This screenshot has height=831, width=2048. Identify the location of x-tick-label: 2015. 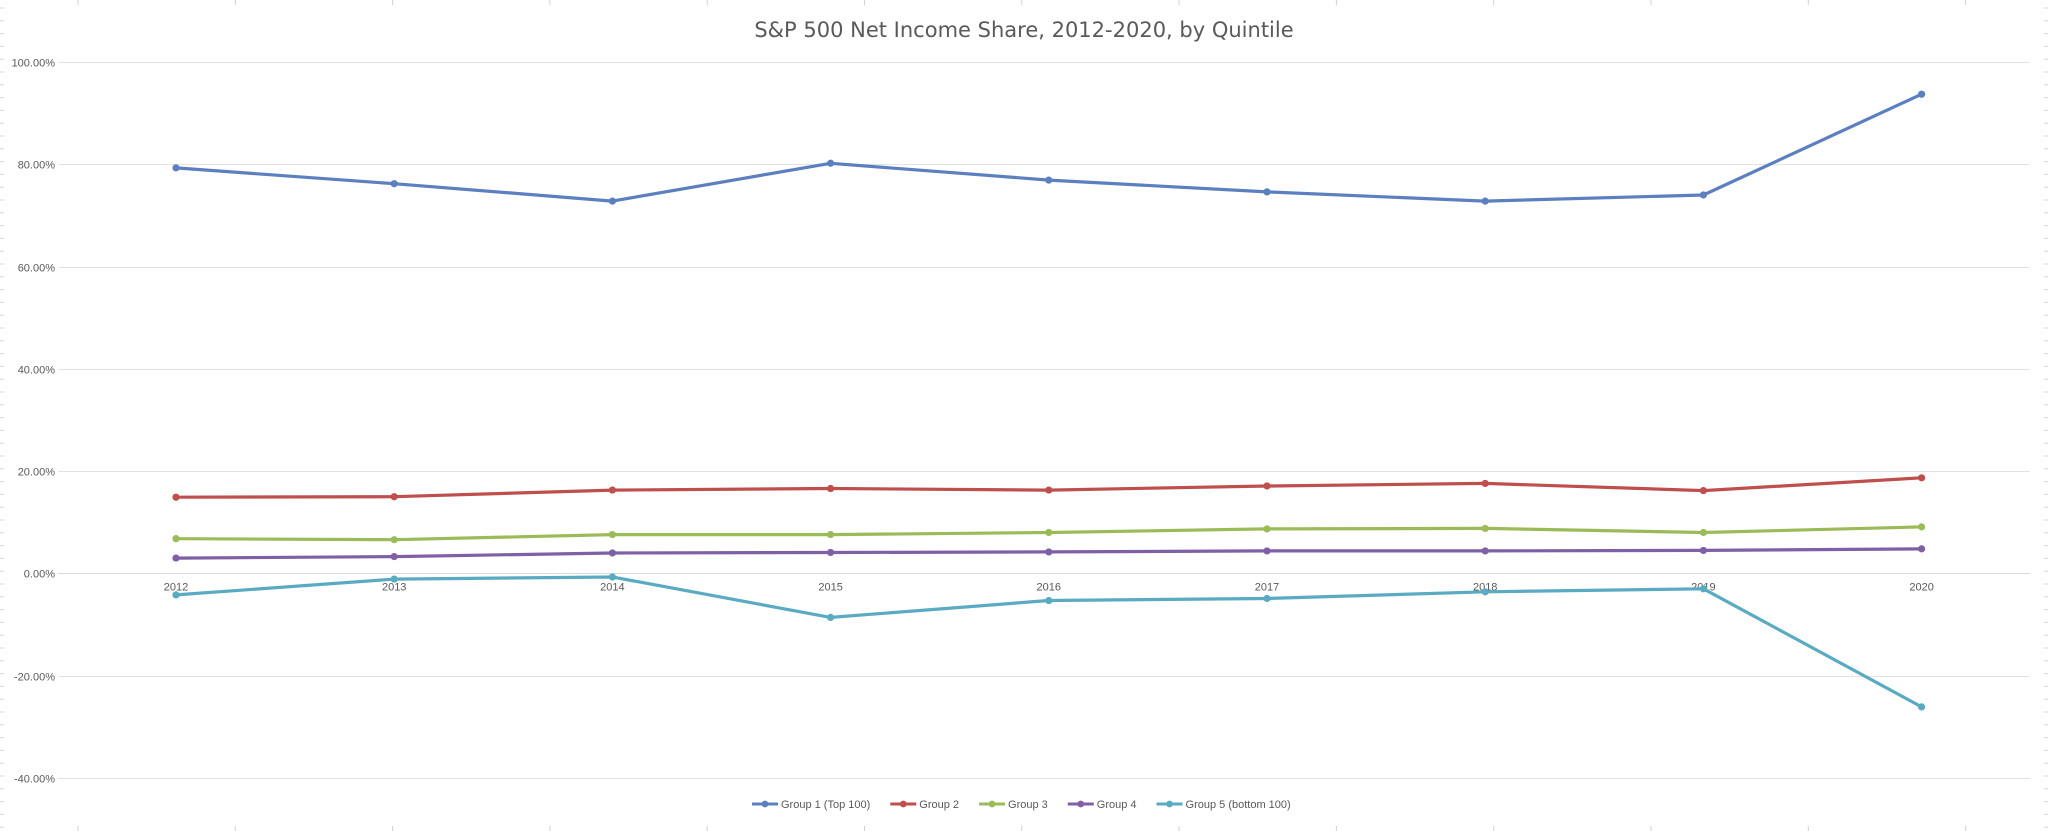
(830, 587).